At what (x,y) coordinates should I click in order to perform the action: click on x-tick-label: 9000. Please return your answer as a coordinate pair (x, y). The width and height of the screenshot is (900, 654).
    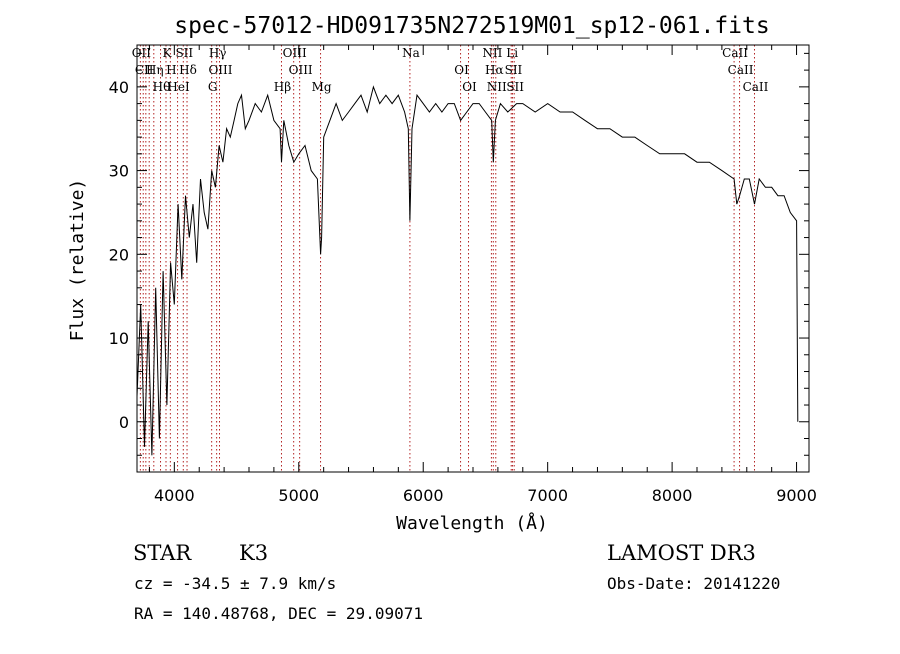
    Looking at the image, I should click on (796, 495).